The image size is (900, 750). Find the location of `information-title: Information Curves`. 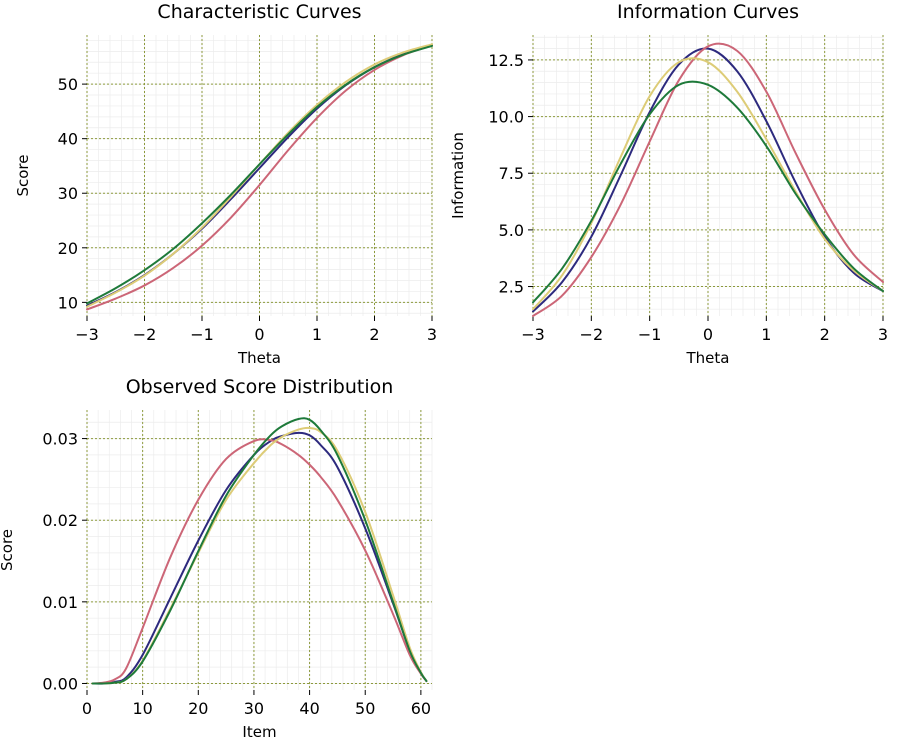

information-title: Information Curves is located at coordinates (708, 12).